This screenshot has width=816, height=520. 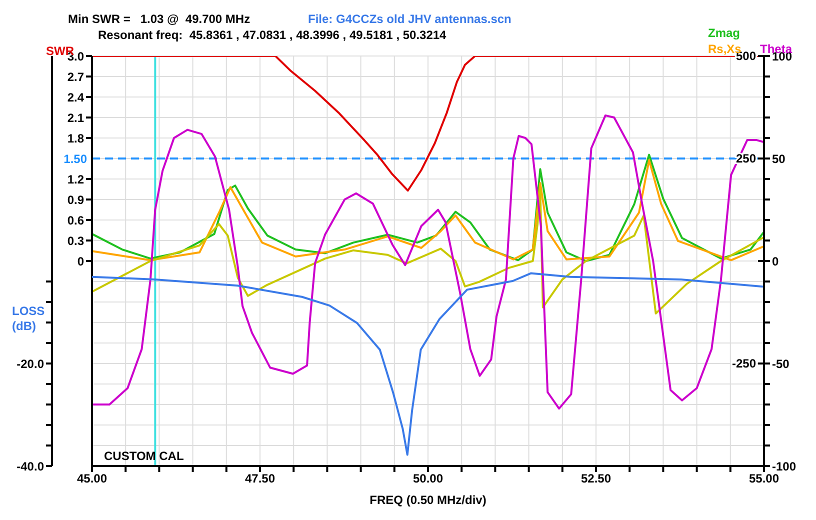 I want to click on y-tick-label: 0.6, so click(x=75, y=220).